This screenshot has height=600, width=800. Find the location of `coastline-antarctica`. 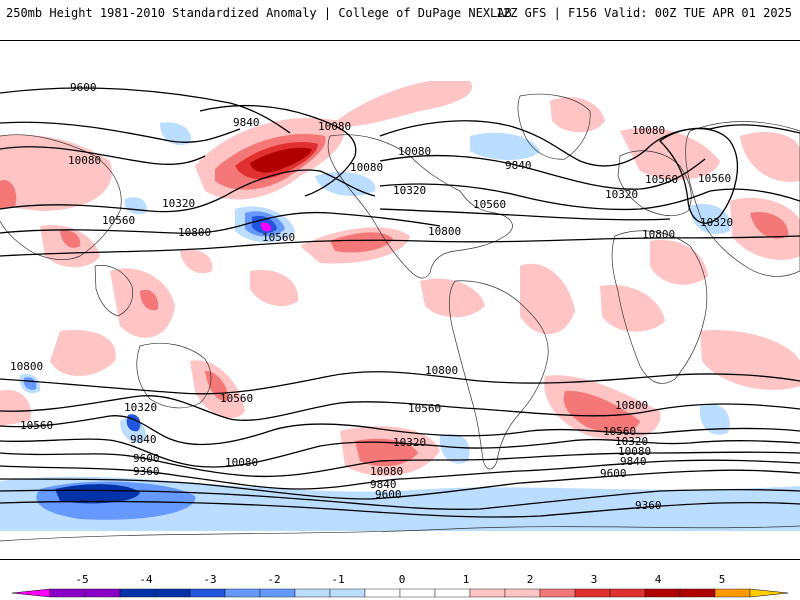

coastline-antarctica is located at coordinates (400, 533).